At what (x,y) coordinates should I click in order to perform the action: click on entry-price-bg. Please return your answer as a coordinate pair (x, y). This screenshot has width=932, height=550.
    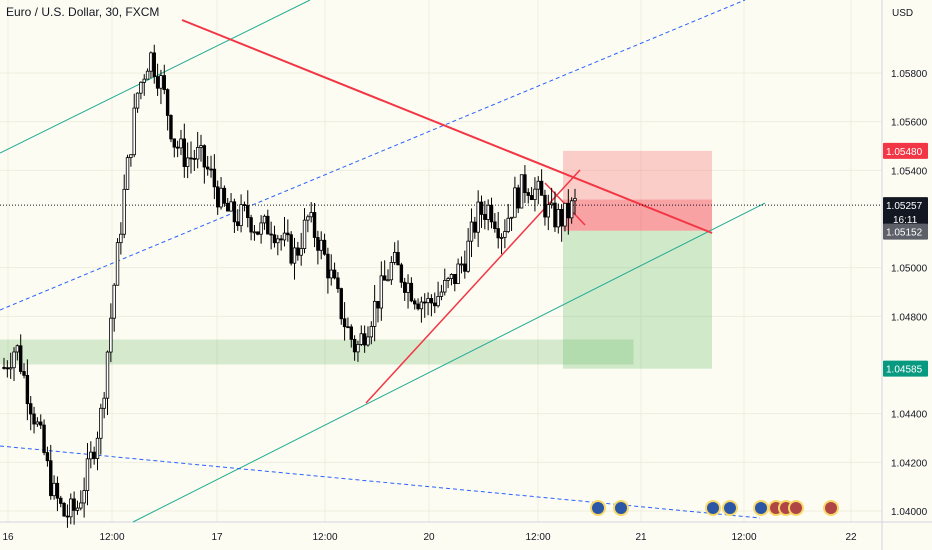
    Looking at the image, I should click on (905, 231).